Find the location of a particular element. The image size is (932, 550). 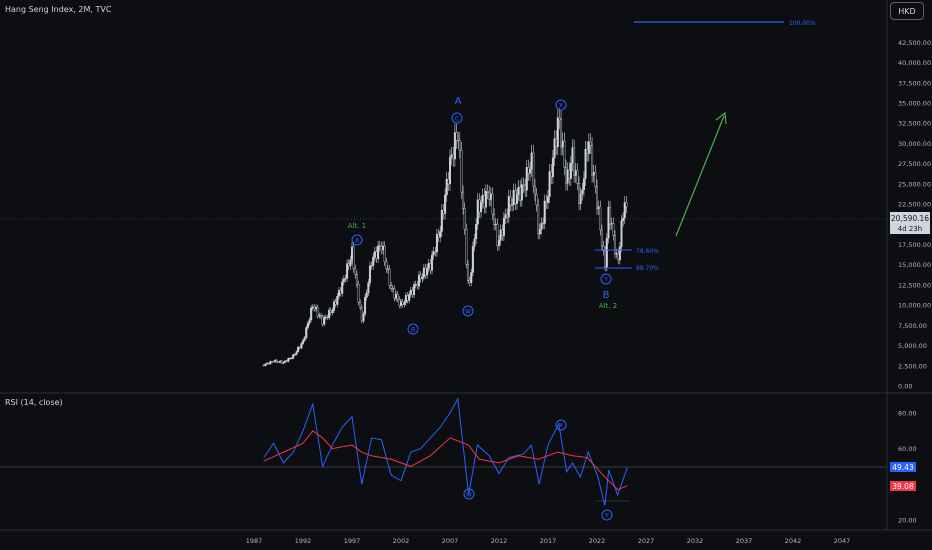

circle-x-marker is located at coordinates (561, 105).